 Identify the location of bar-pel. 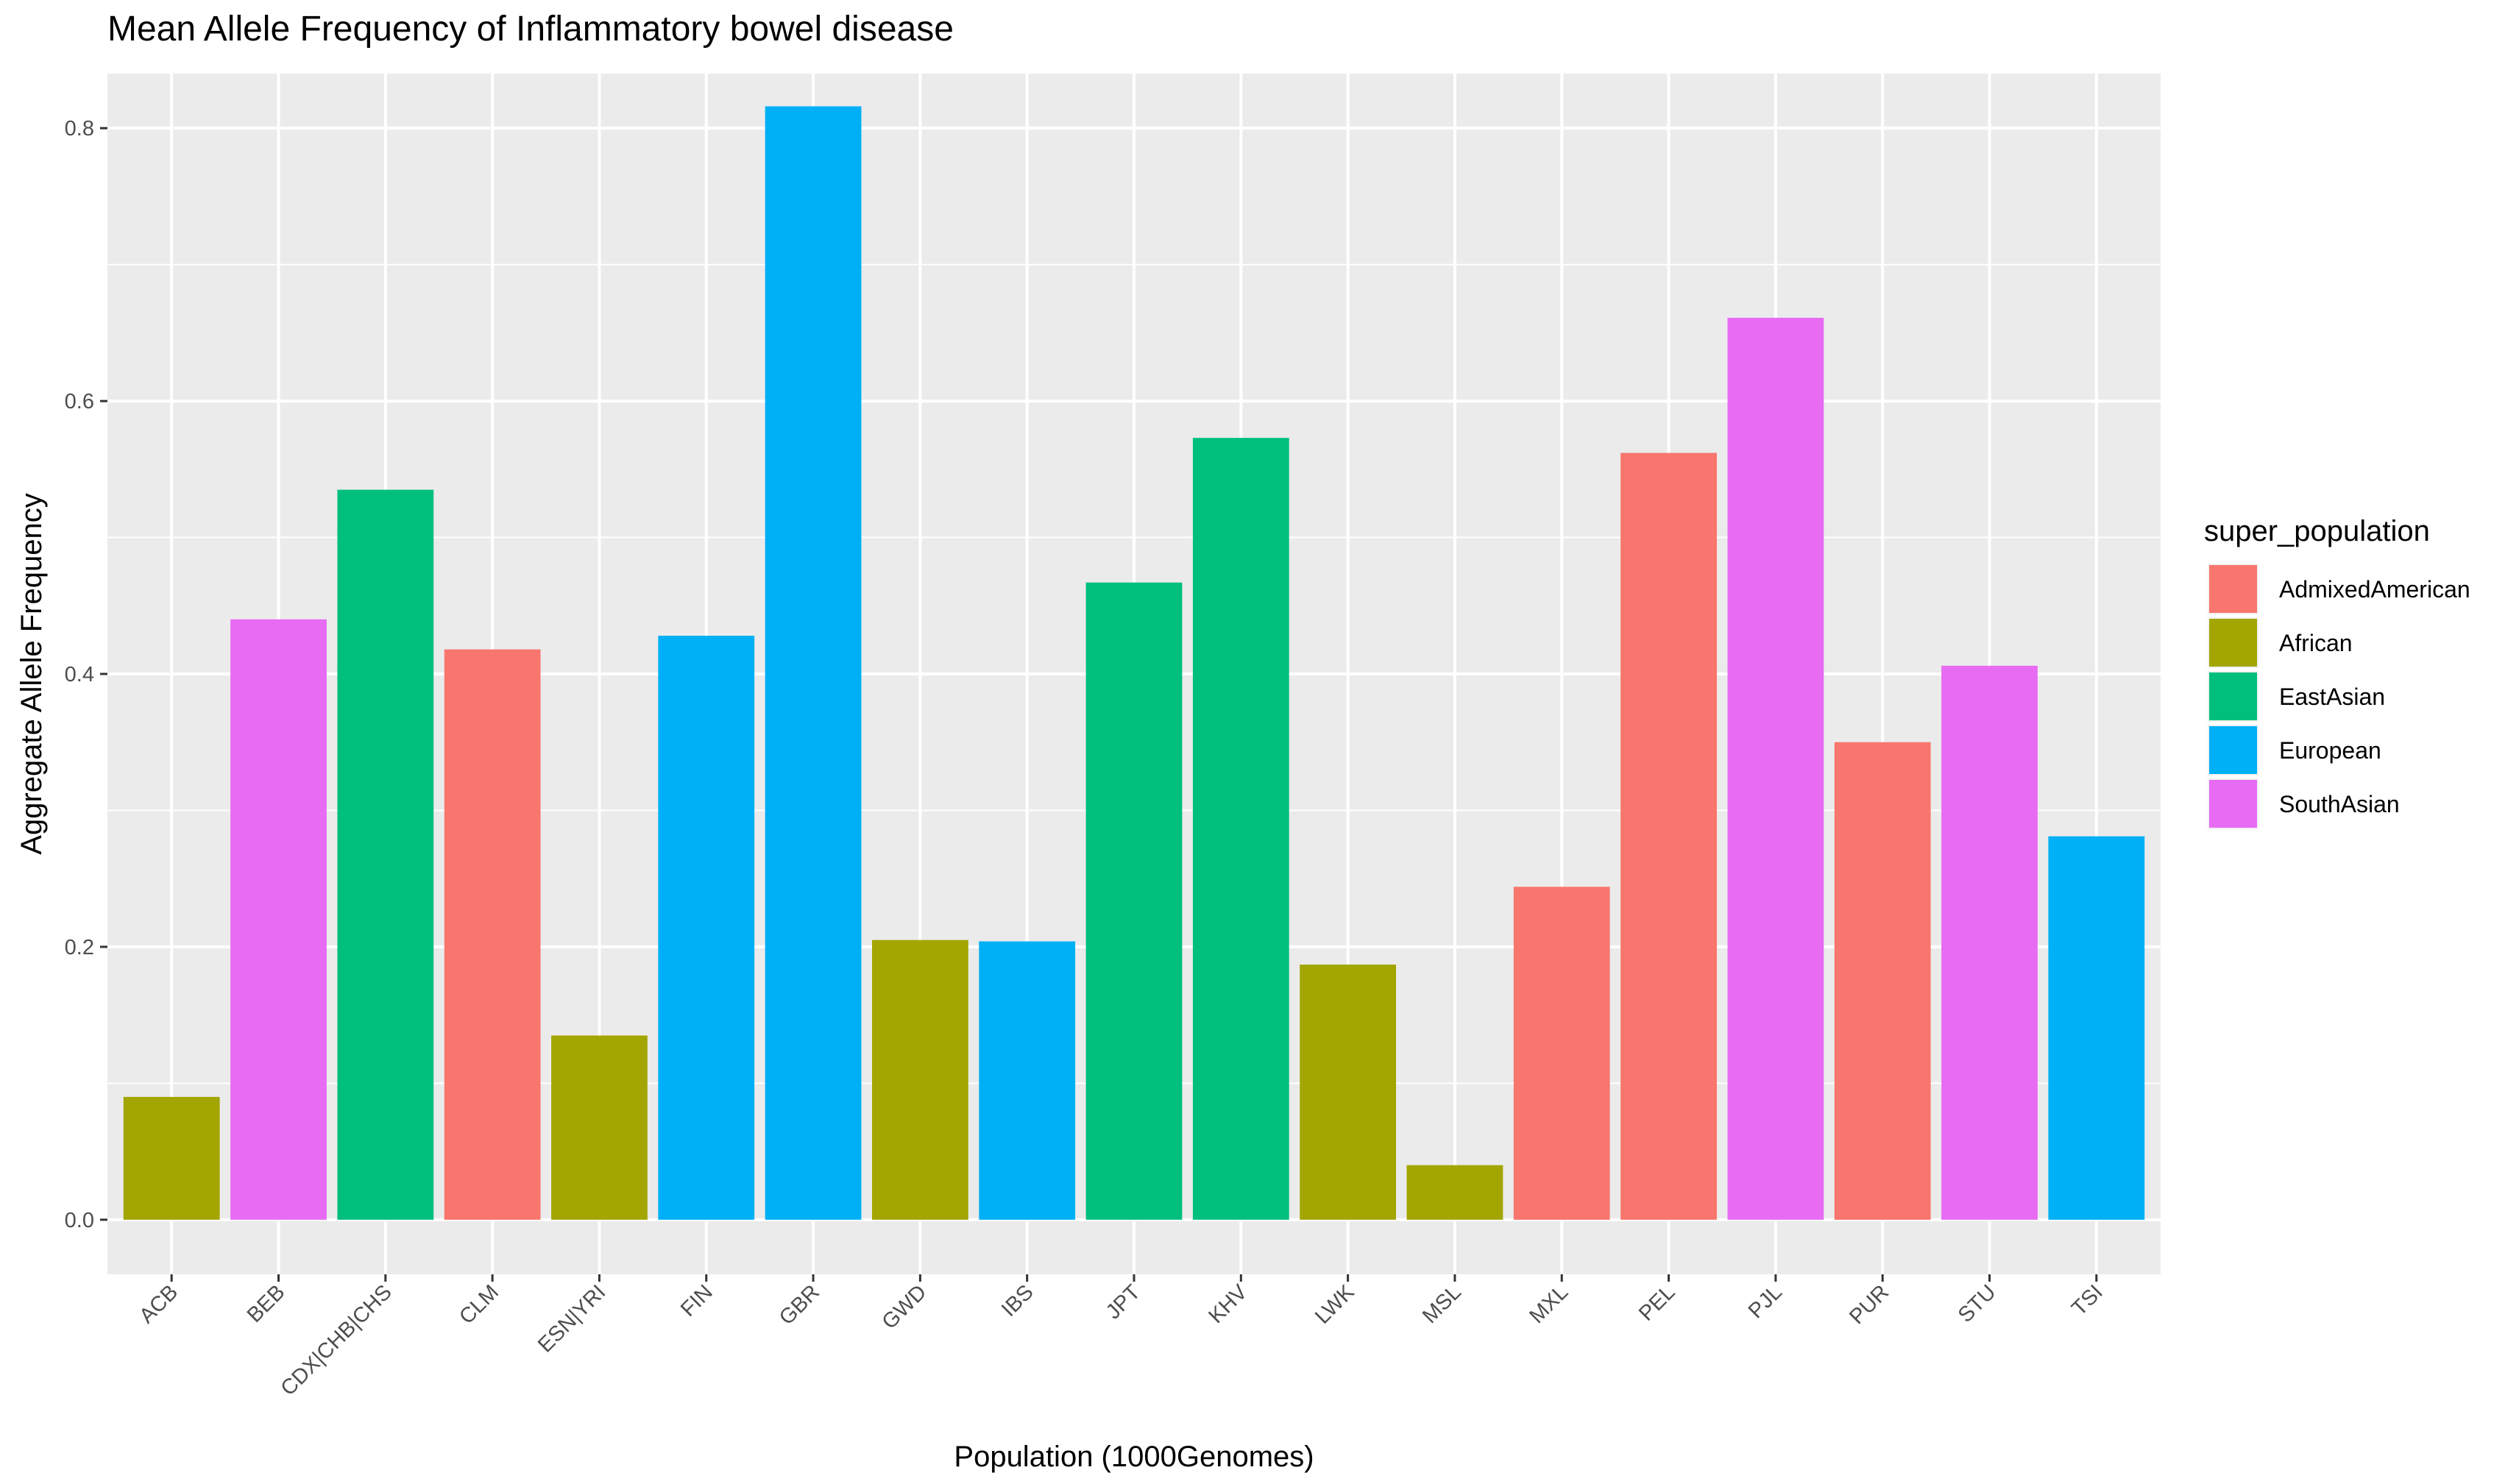
(1668, 836).